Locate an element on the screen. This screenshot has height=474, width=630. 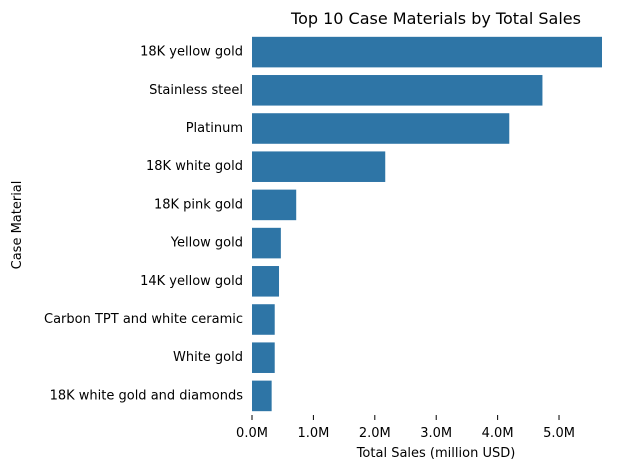
y-tick-label: Carbon TPT and white ceramic is located at coordinates (143, 319).